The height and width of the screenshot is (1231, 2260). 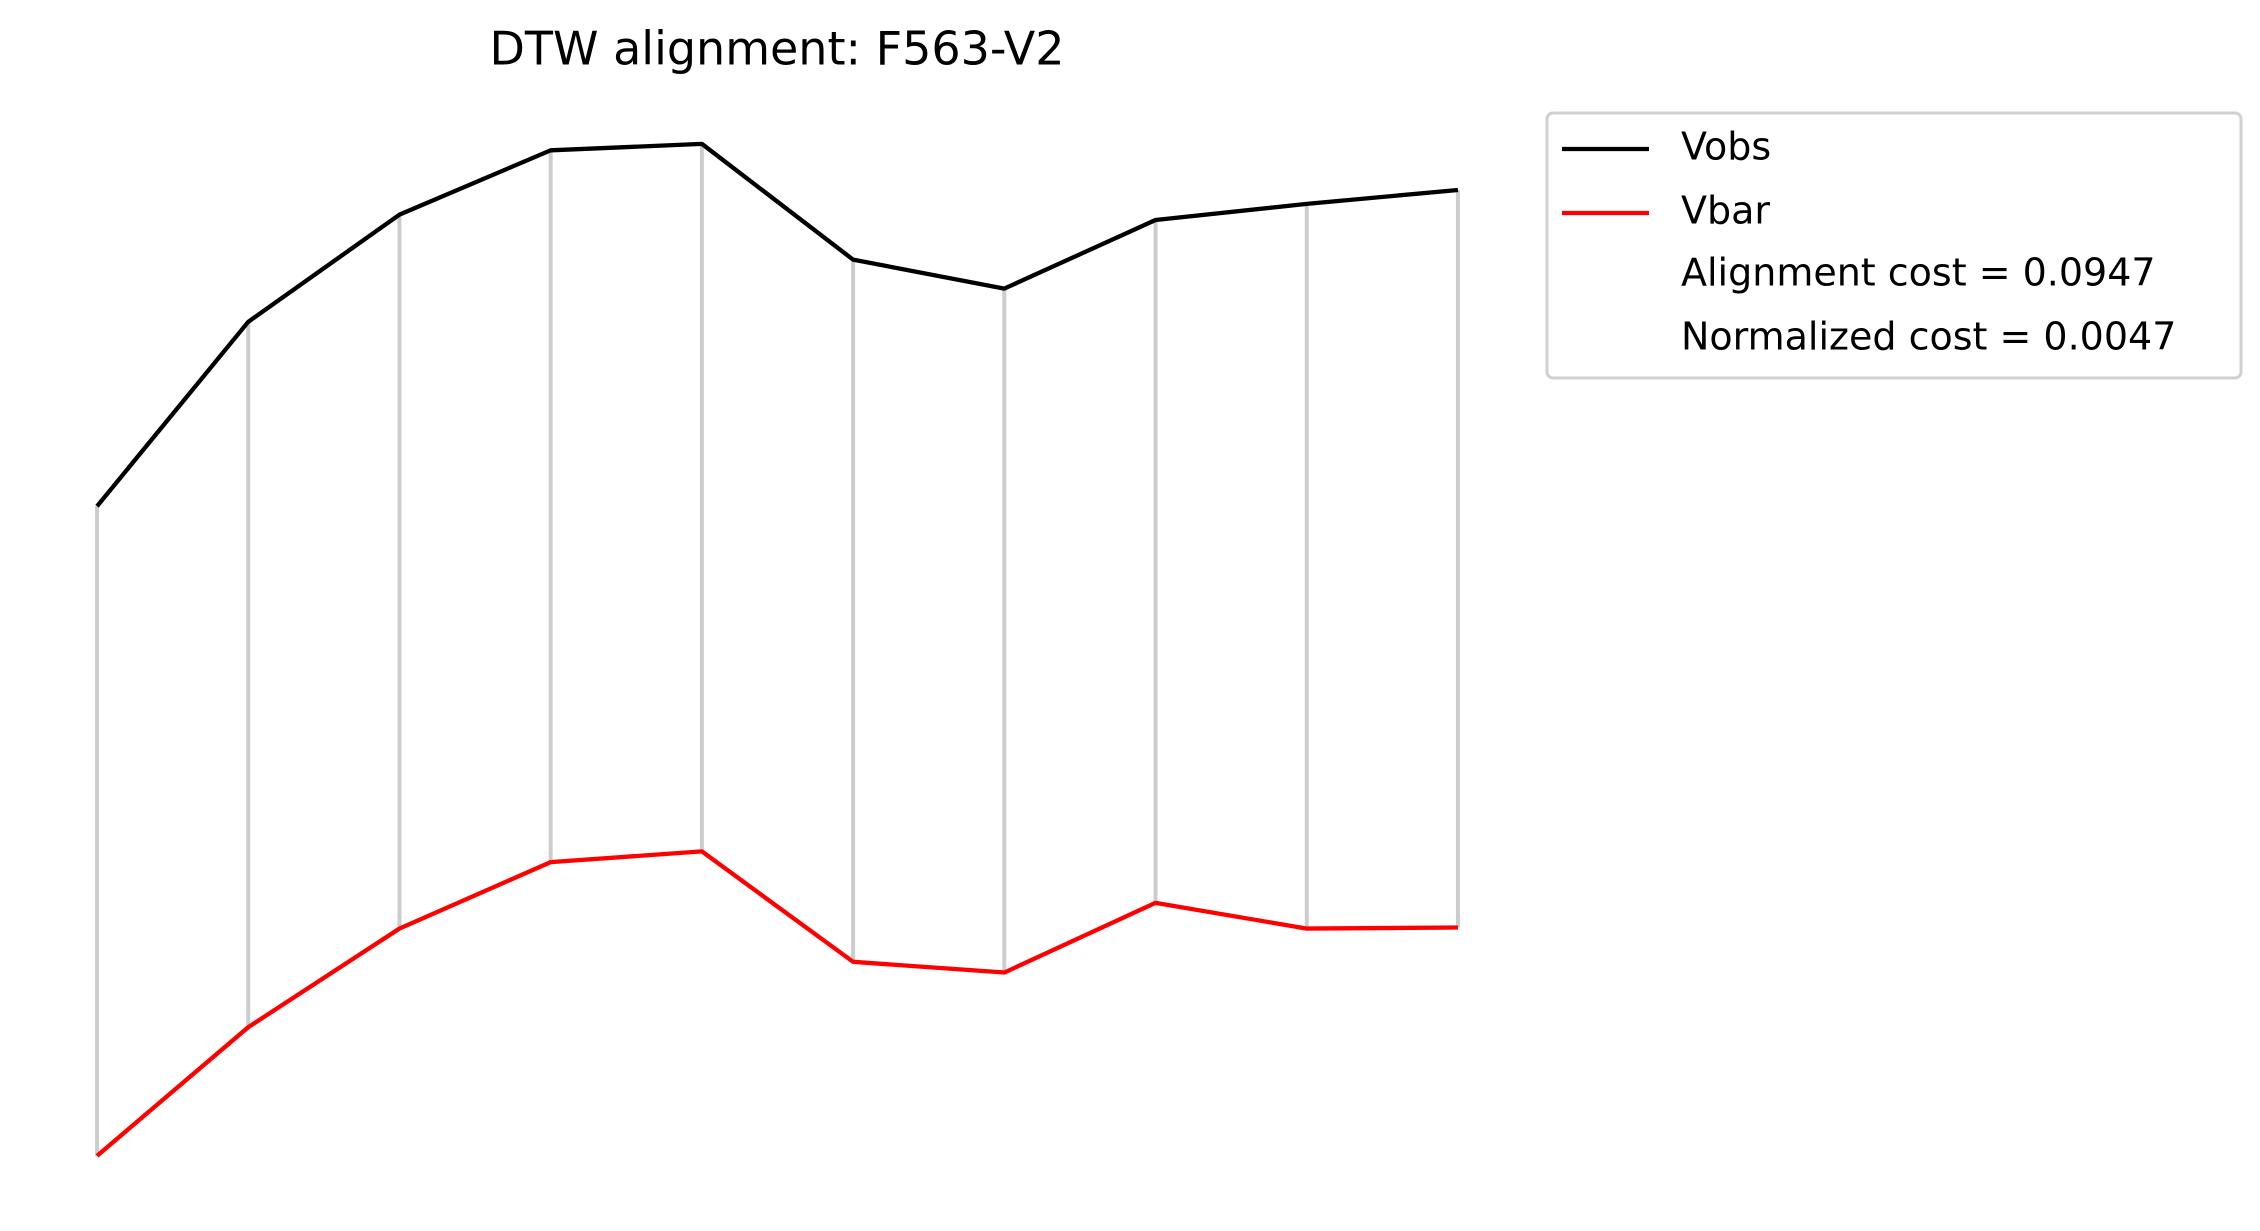 What do you see at coordinates (776, 49) in the screenshot?
I see `chart-title: DTW alignment: F563-V2` at bounding box center [776, 49].